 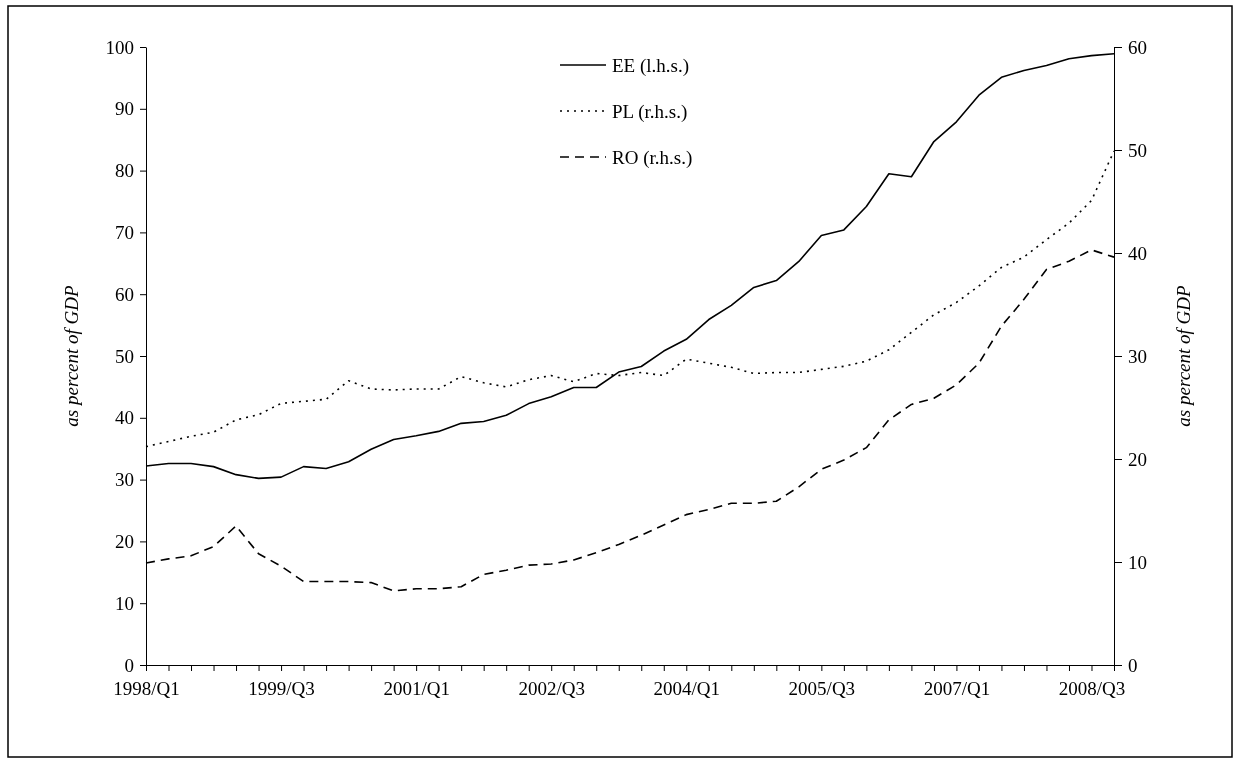 What do you see at coordinates (124, 603) in the screenshot?
I see `y-tick-label: 10` at bounding box center [124, 603].